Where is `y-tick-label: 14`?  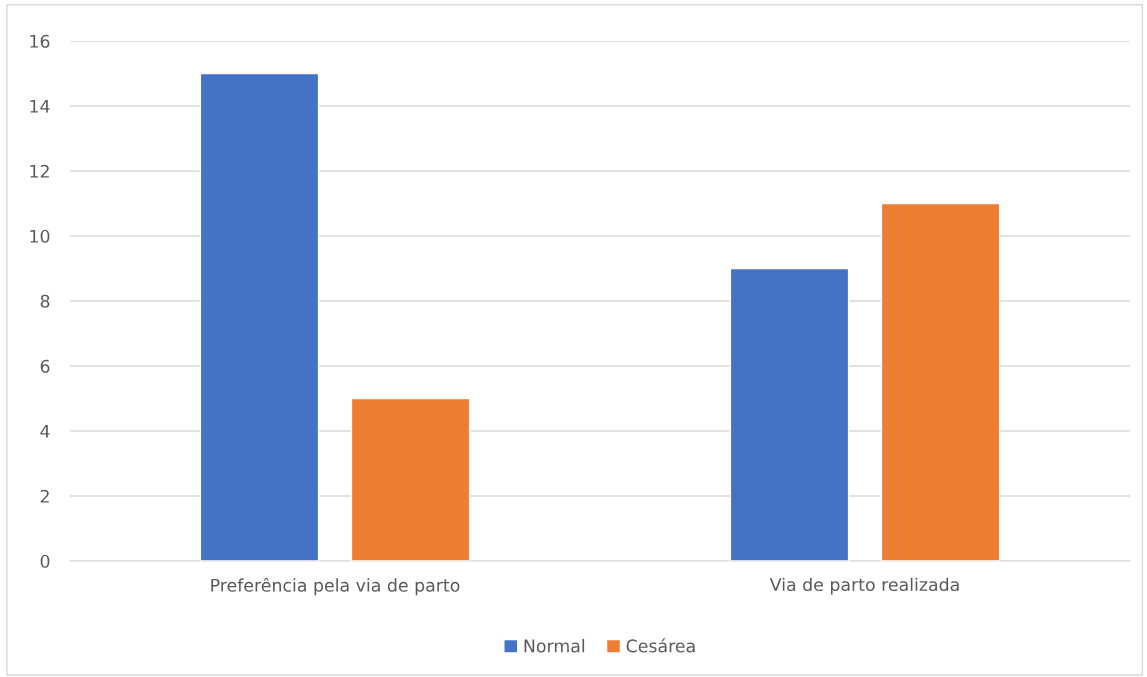 y-tick-label: 14 is located at coordinates (40, 106).